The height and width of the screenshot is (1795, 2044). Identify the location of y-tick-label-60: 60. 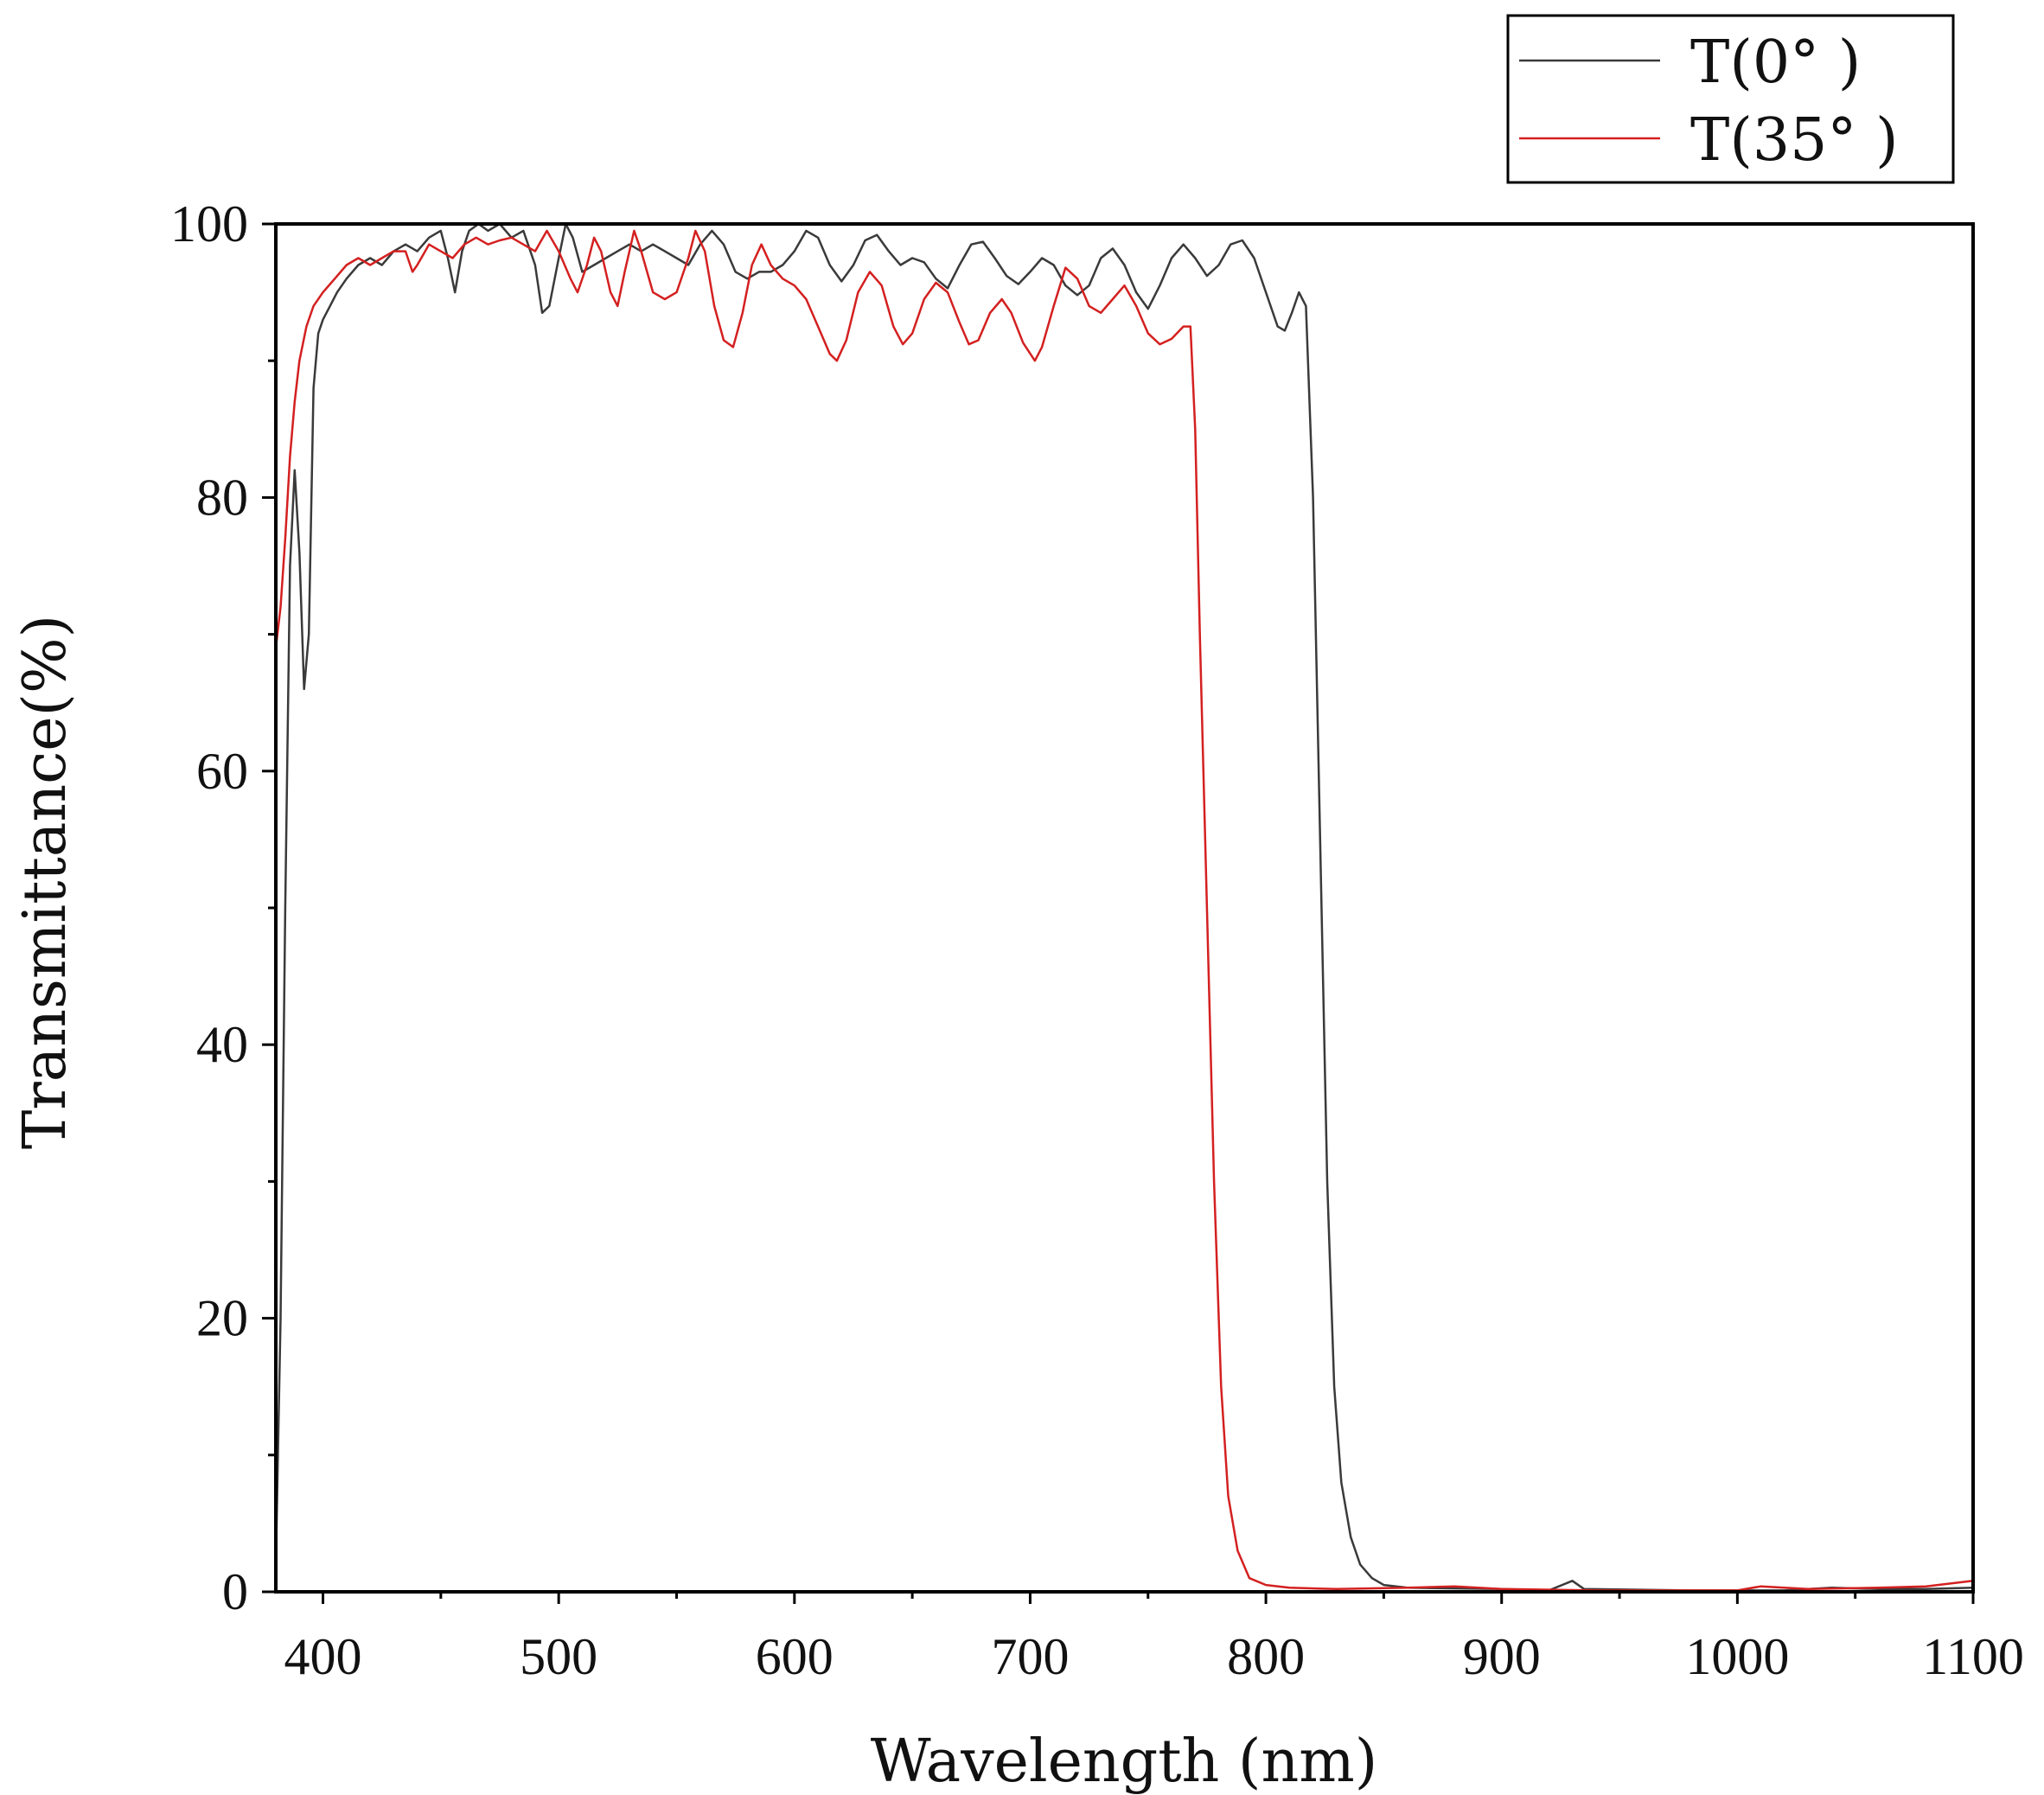
(222, 772).